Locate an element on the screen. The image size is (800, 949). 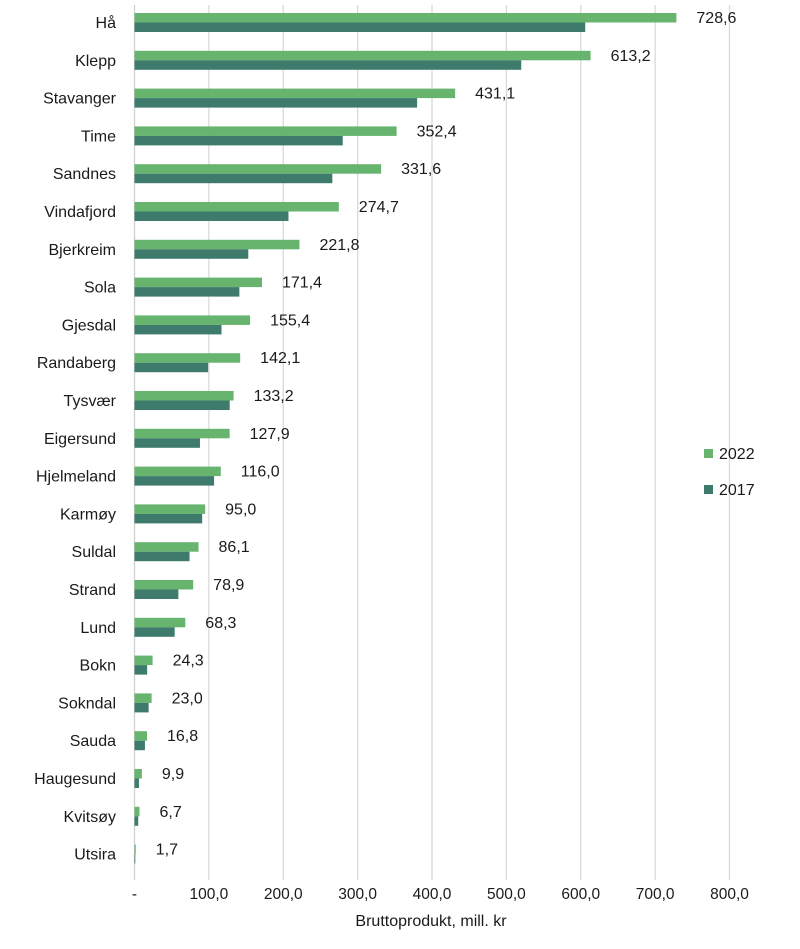
data-label-2022: 221,8 is located at coordinates (339, 245).